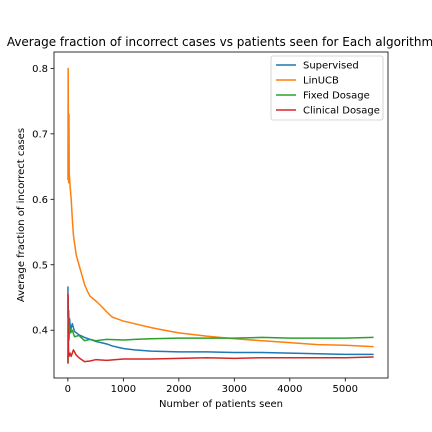 This screenshot has width=432, height=432. I want to click on legend-label-linucb: LinUCB, so click(321, 81).